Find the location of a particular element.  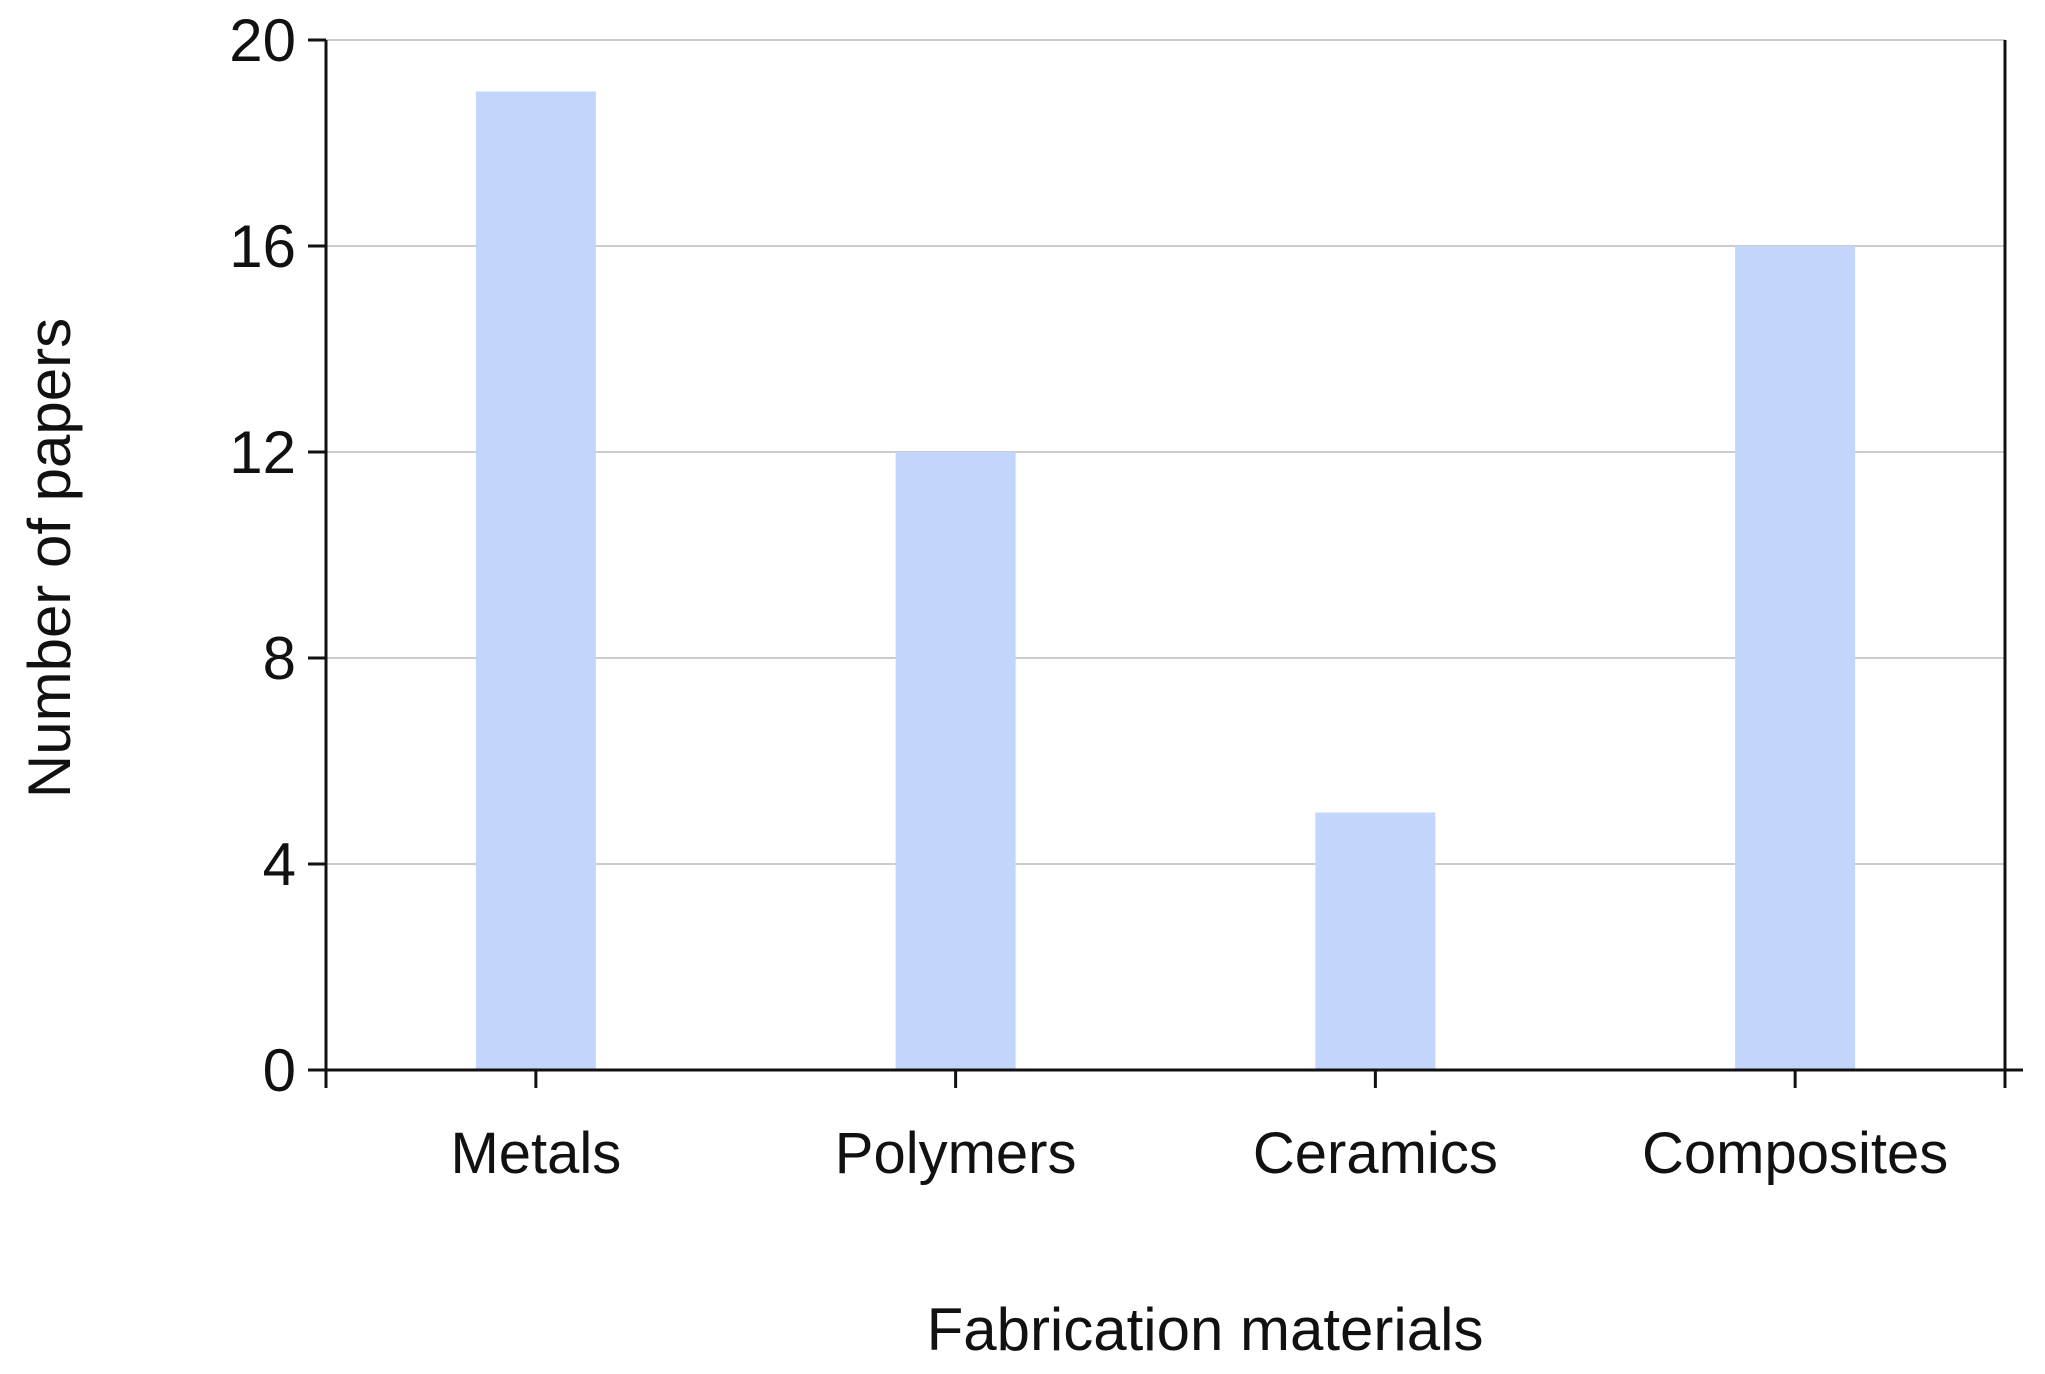

x-tick-label: Polymers is located at coordinates (956, 1153).